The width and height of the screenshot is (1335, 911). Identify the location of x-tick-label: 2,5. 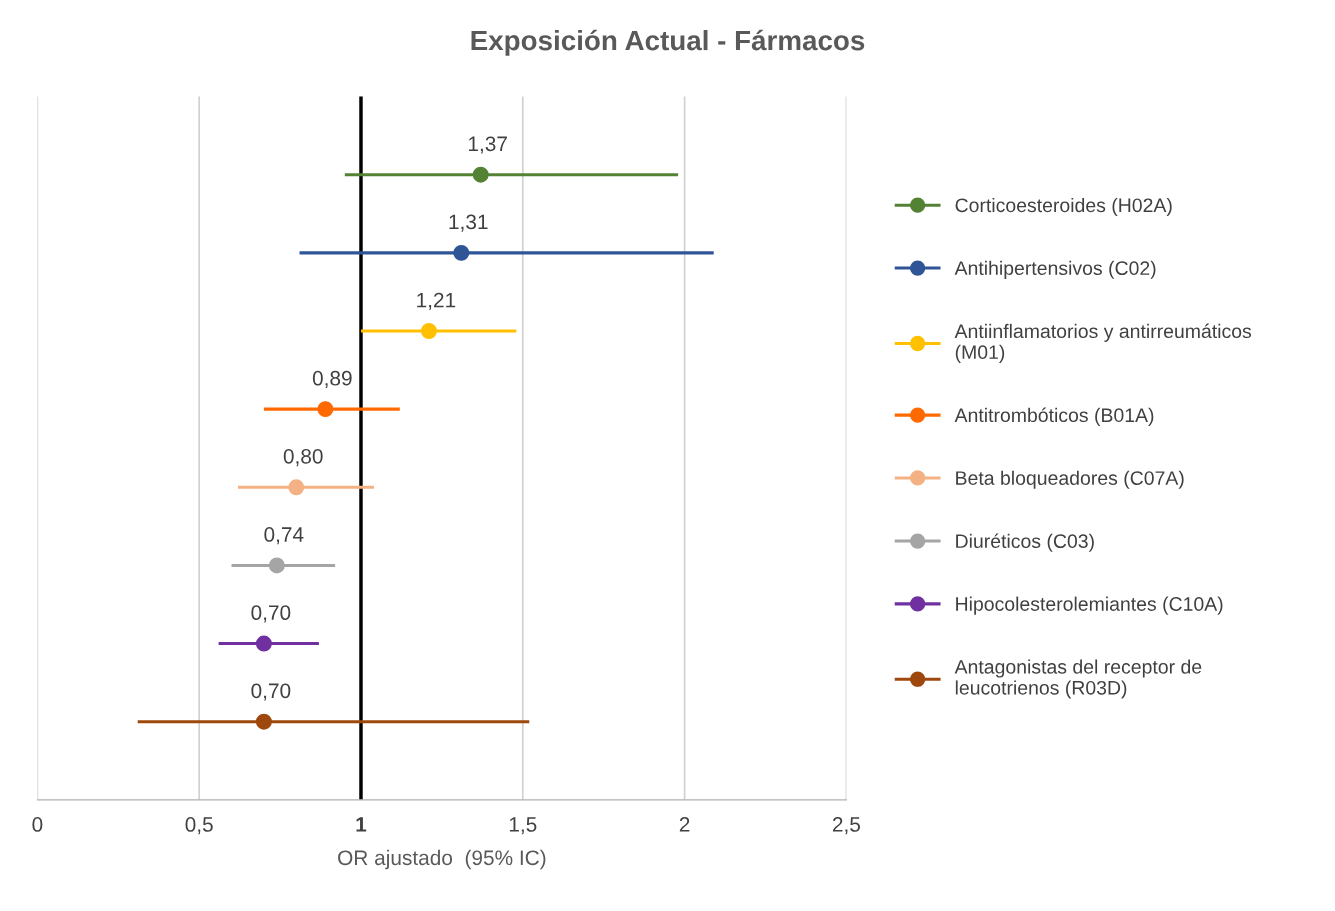
(846, 826).